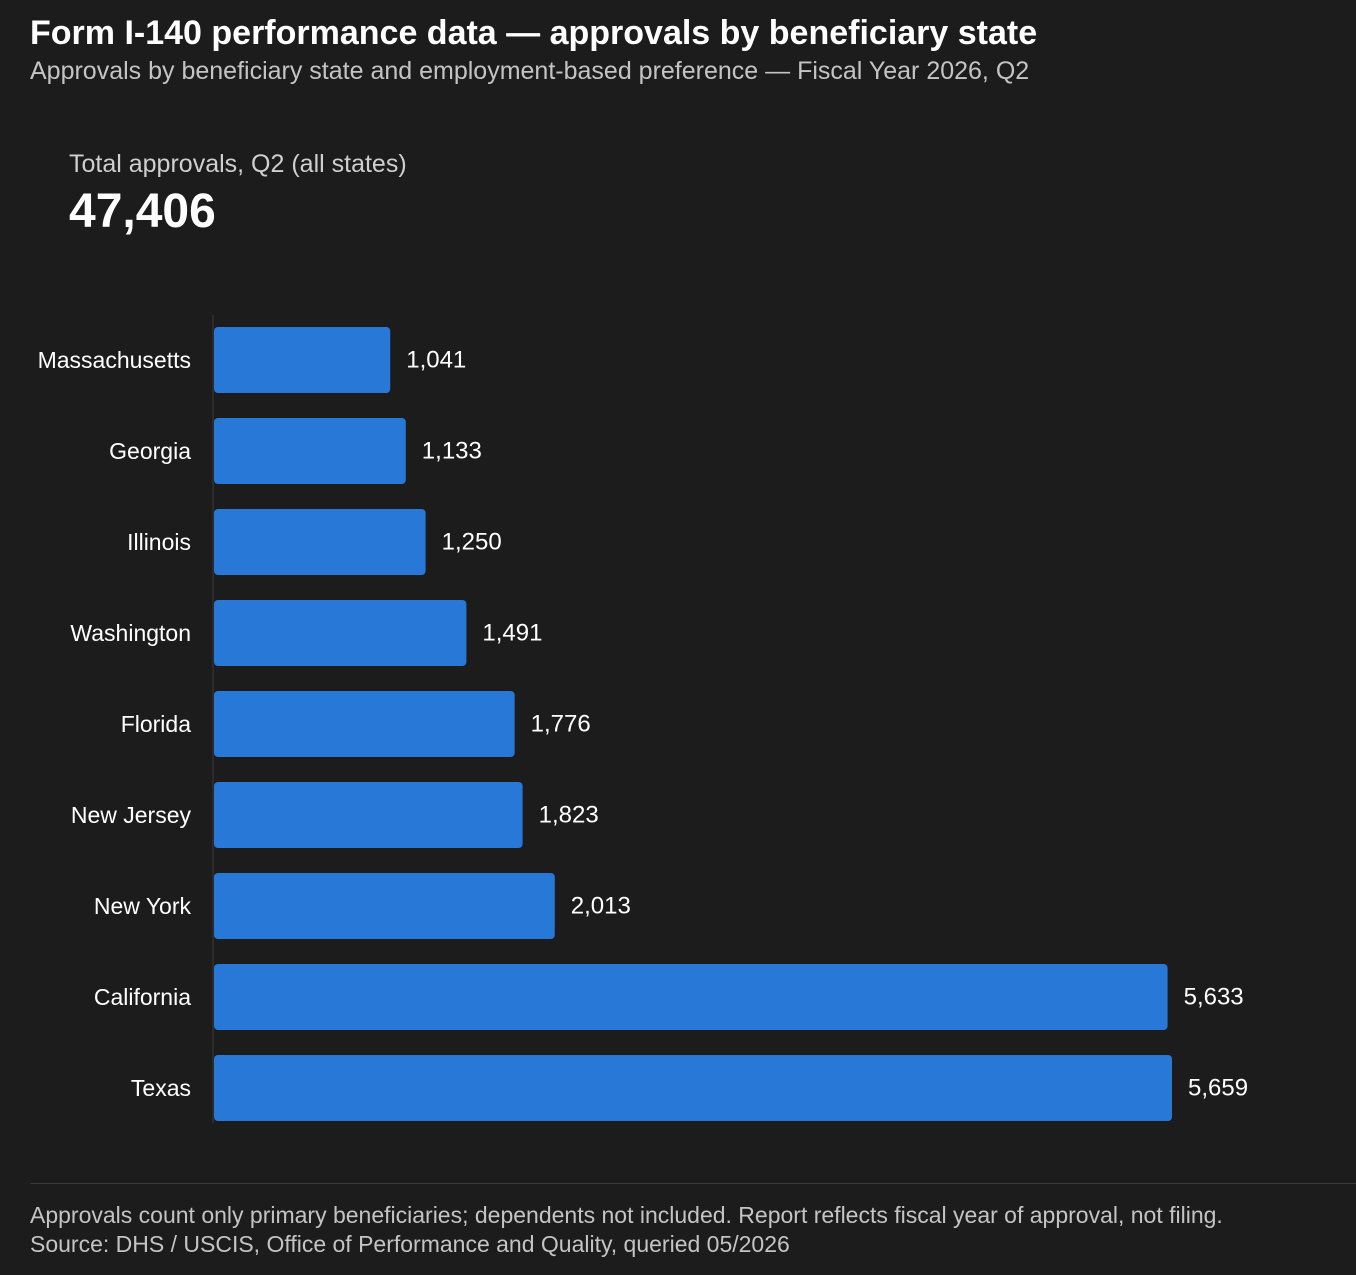 The height and width of the screenshot is (1275, 1356). I want to click on category-label: New York, so click(143, 906).